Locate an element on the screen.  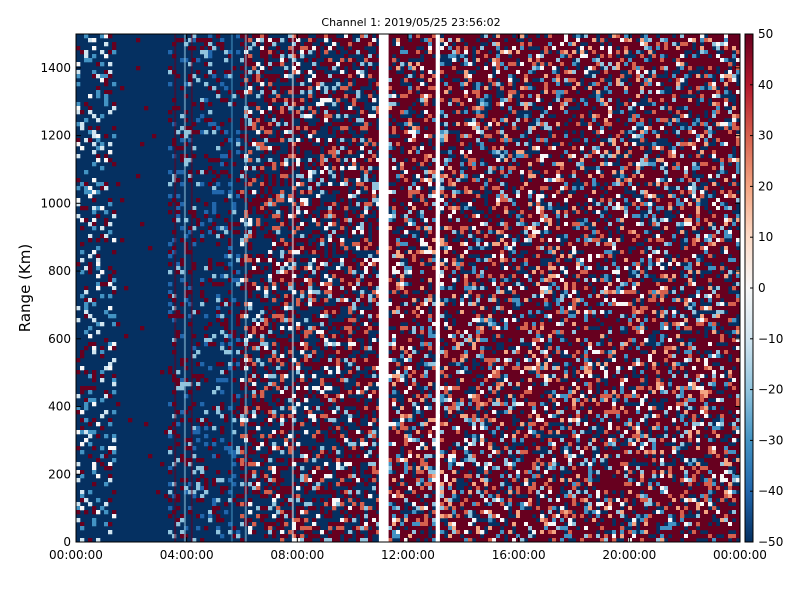
x-tick-label: 16:00:00 is located at coordinates (519, 555).